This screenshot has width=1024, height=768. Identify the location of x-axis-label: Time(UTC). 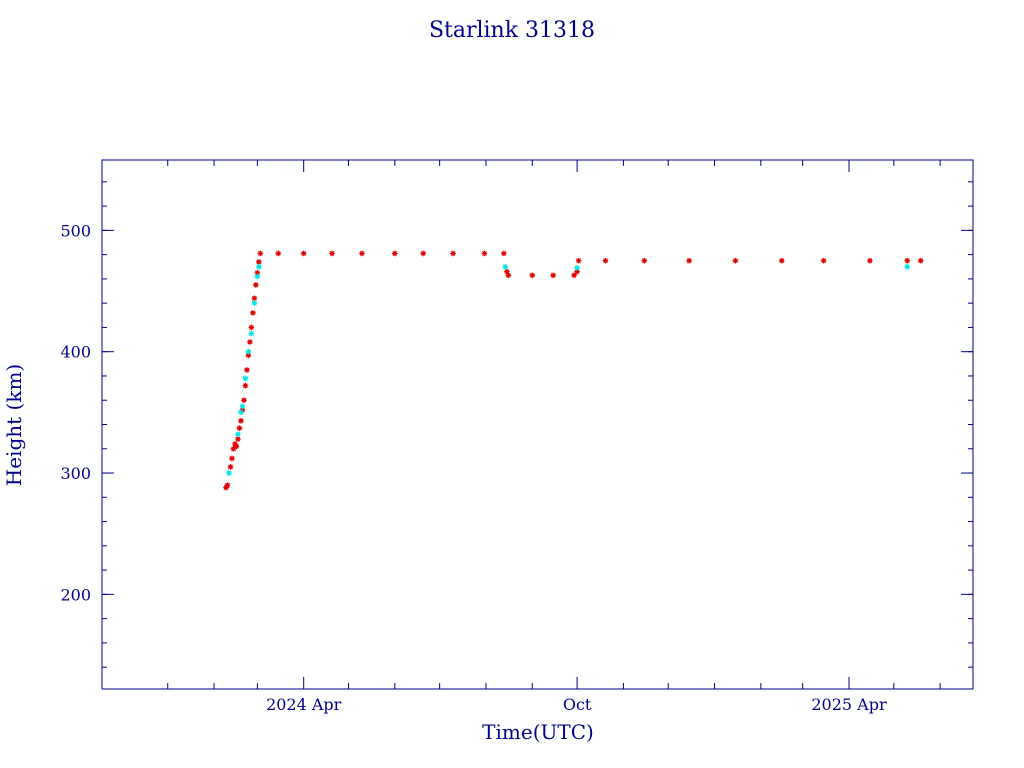
(538, 732).